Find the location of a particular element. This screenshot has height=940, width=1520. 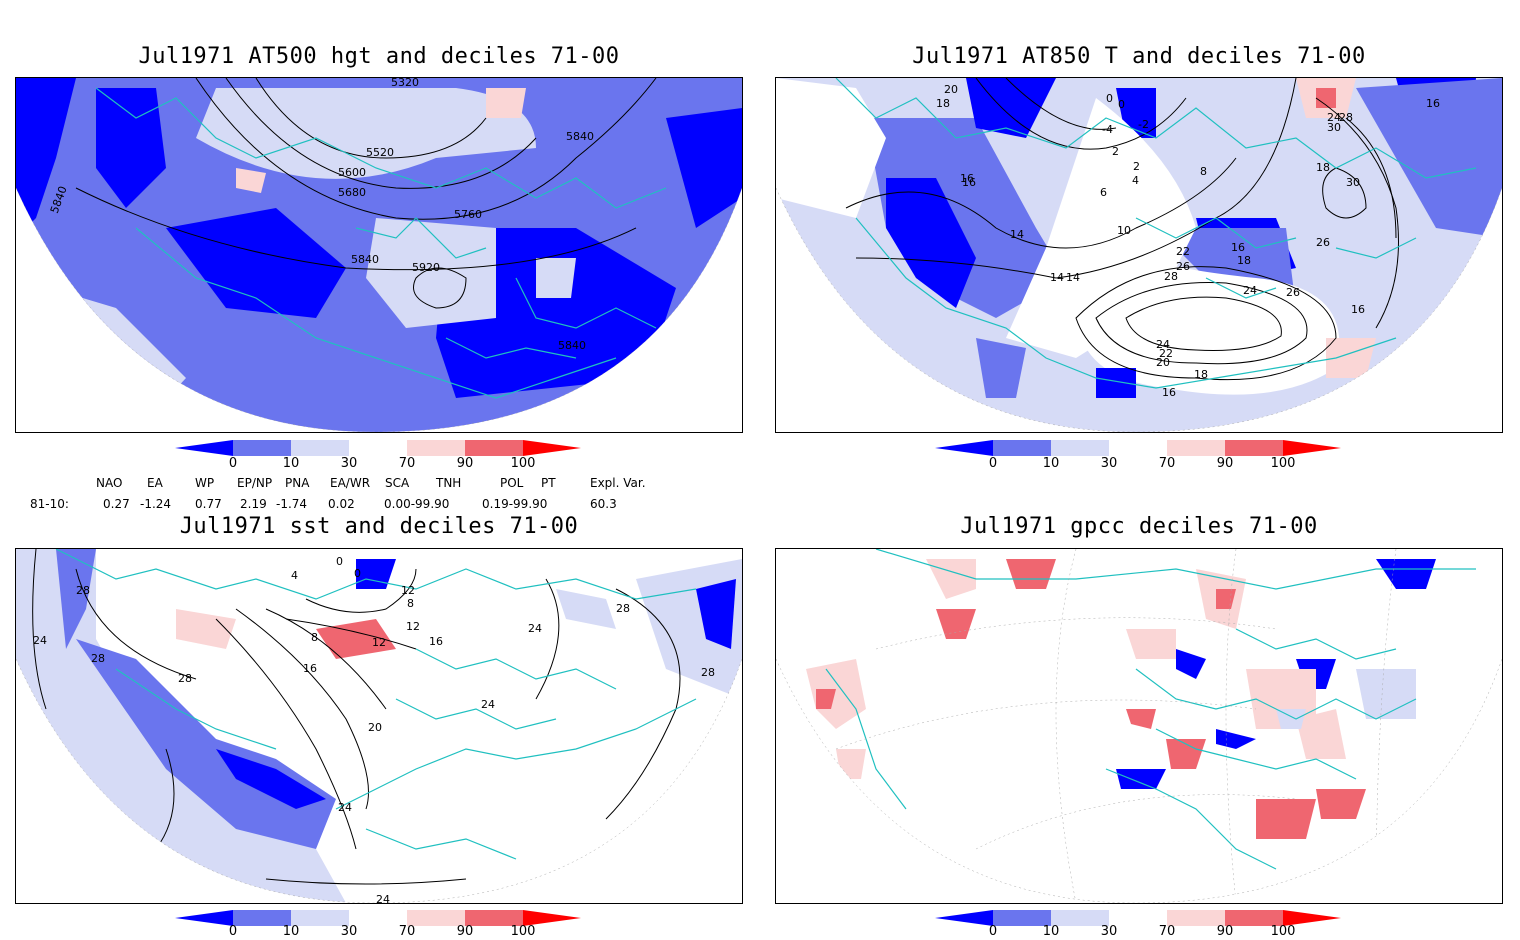

contour-label: 5680 is located at coordinates (352, 192).